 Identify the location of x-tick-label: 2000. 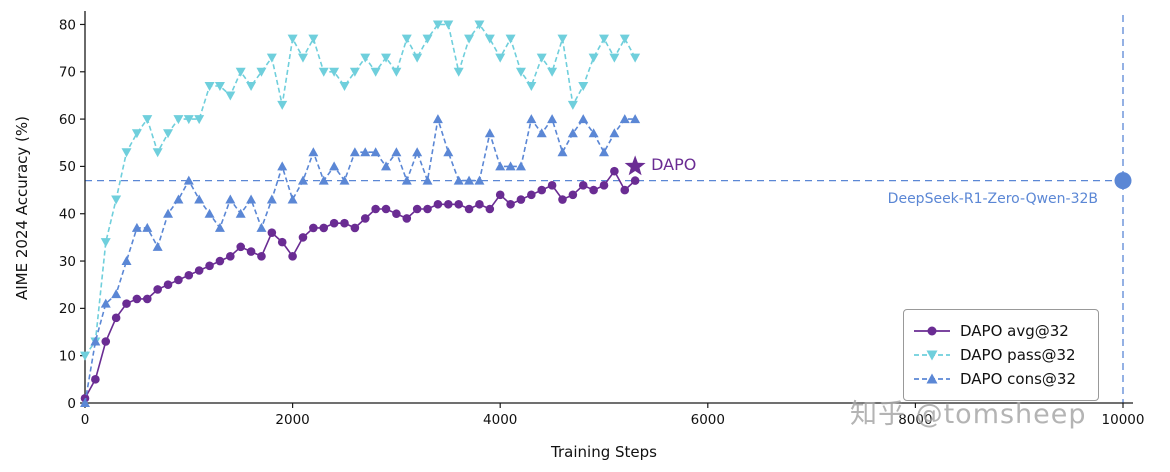
(292, 420).